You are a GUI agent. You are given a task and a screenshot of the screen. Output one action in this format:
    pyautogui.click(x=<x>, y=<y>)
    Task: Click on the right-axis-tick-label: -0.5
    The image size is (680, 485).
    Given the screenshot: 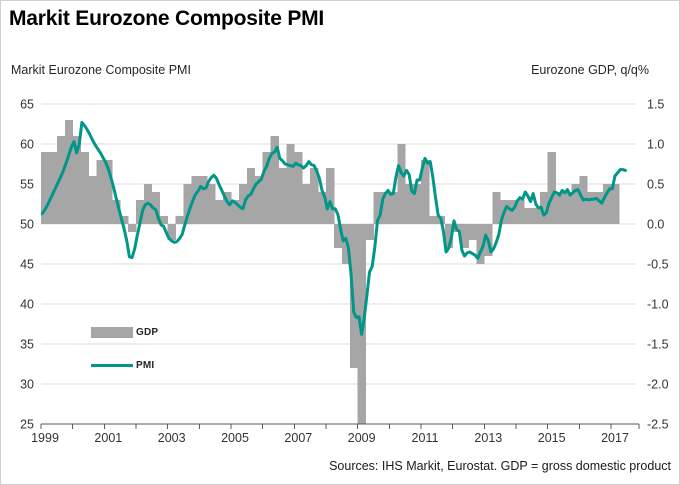 What is the action you would take?
    pyautogui.click(x=658, y=265)
    